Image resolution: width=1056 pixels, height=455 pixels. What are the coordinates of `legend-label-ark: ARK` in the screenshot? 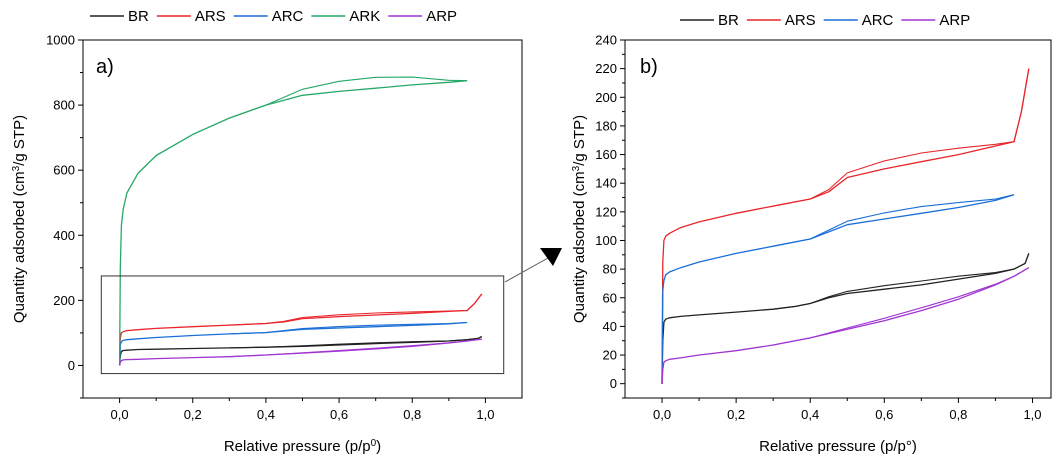 It's located at (364, 16).